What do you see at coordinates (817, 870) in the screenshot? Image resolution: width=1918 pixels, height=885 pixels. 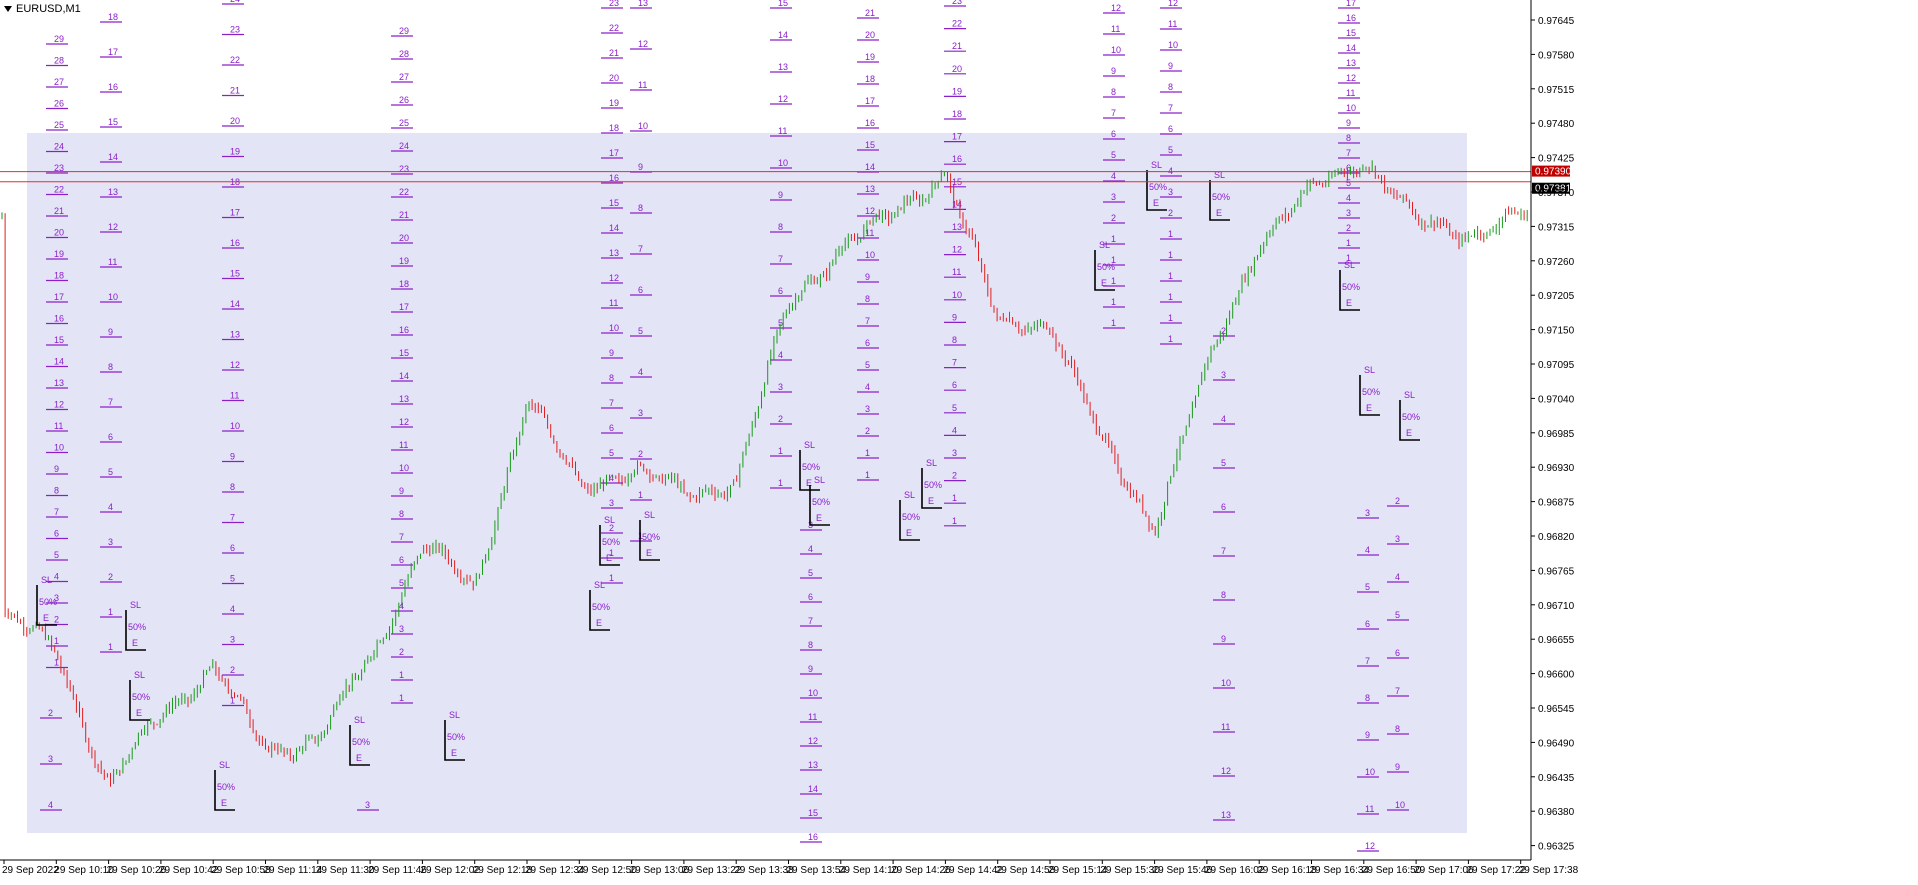 I see `x-tick-label: 29 Sep 13:54` at bounding box center [817, 870].